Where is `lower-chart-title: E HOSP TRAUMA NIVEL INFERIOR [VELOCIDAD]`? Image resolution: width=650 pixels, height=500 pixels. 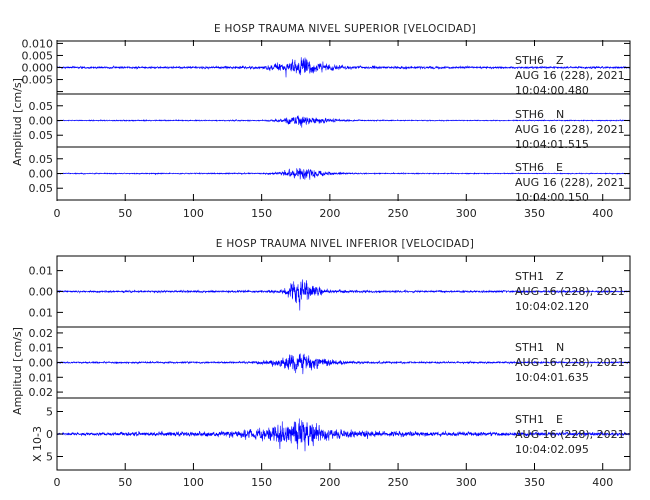 lower-chart-title: E HOSP TRAUMA NIVEL INFERIOR [VELOCIDAD] is located at coordinates (345, 244).